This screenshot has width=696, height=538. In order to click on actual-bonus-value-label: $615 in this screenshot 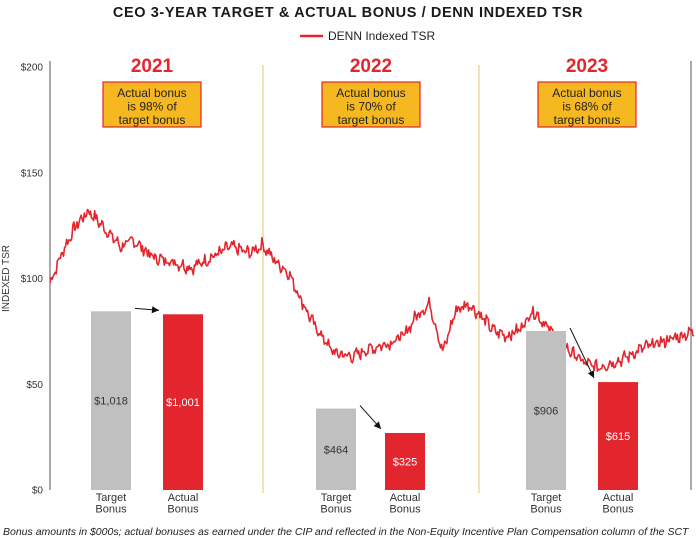, I will do `click(618, 437)`.